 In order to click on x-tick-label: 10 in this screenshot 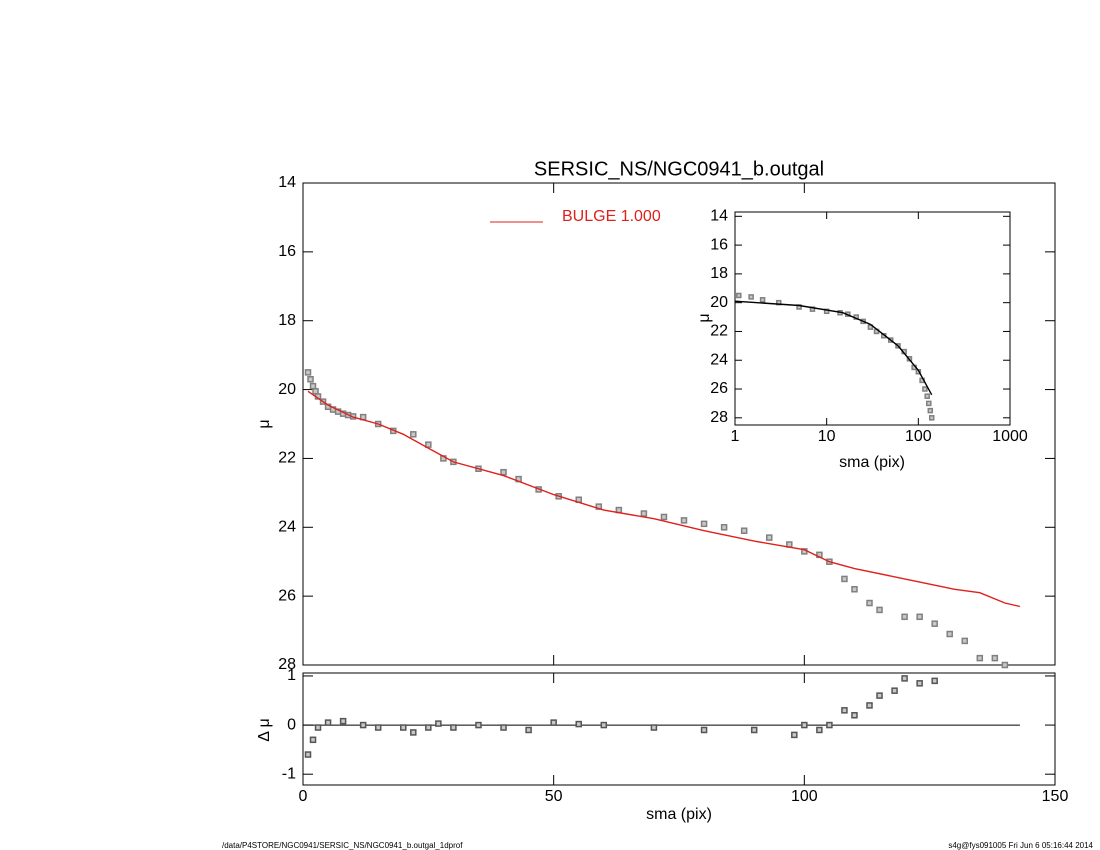, I will do `click(827, 436)`.